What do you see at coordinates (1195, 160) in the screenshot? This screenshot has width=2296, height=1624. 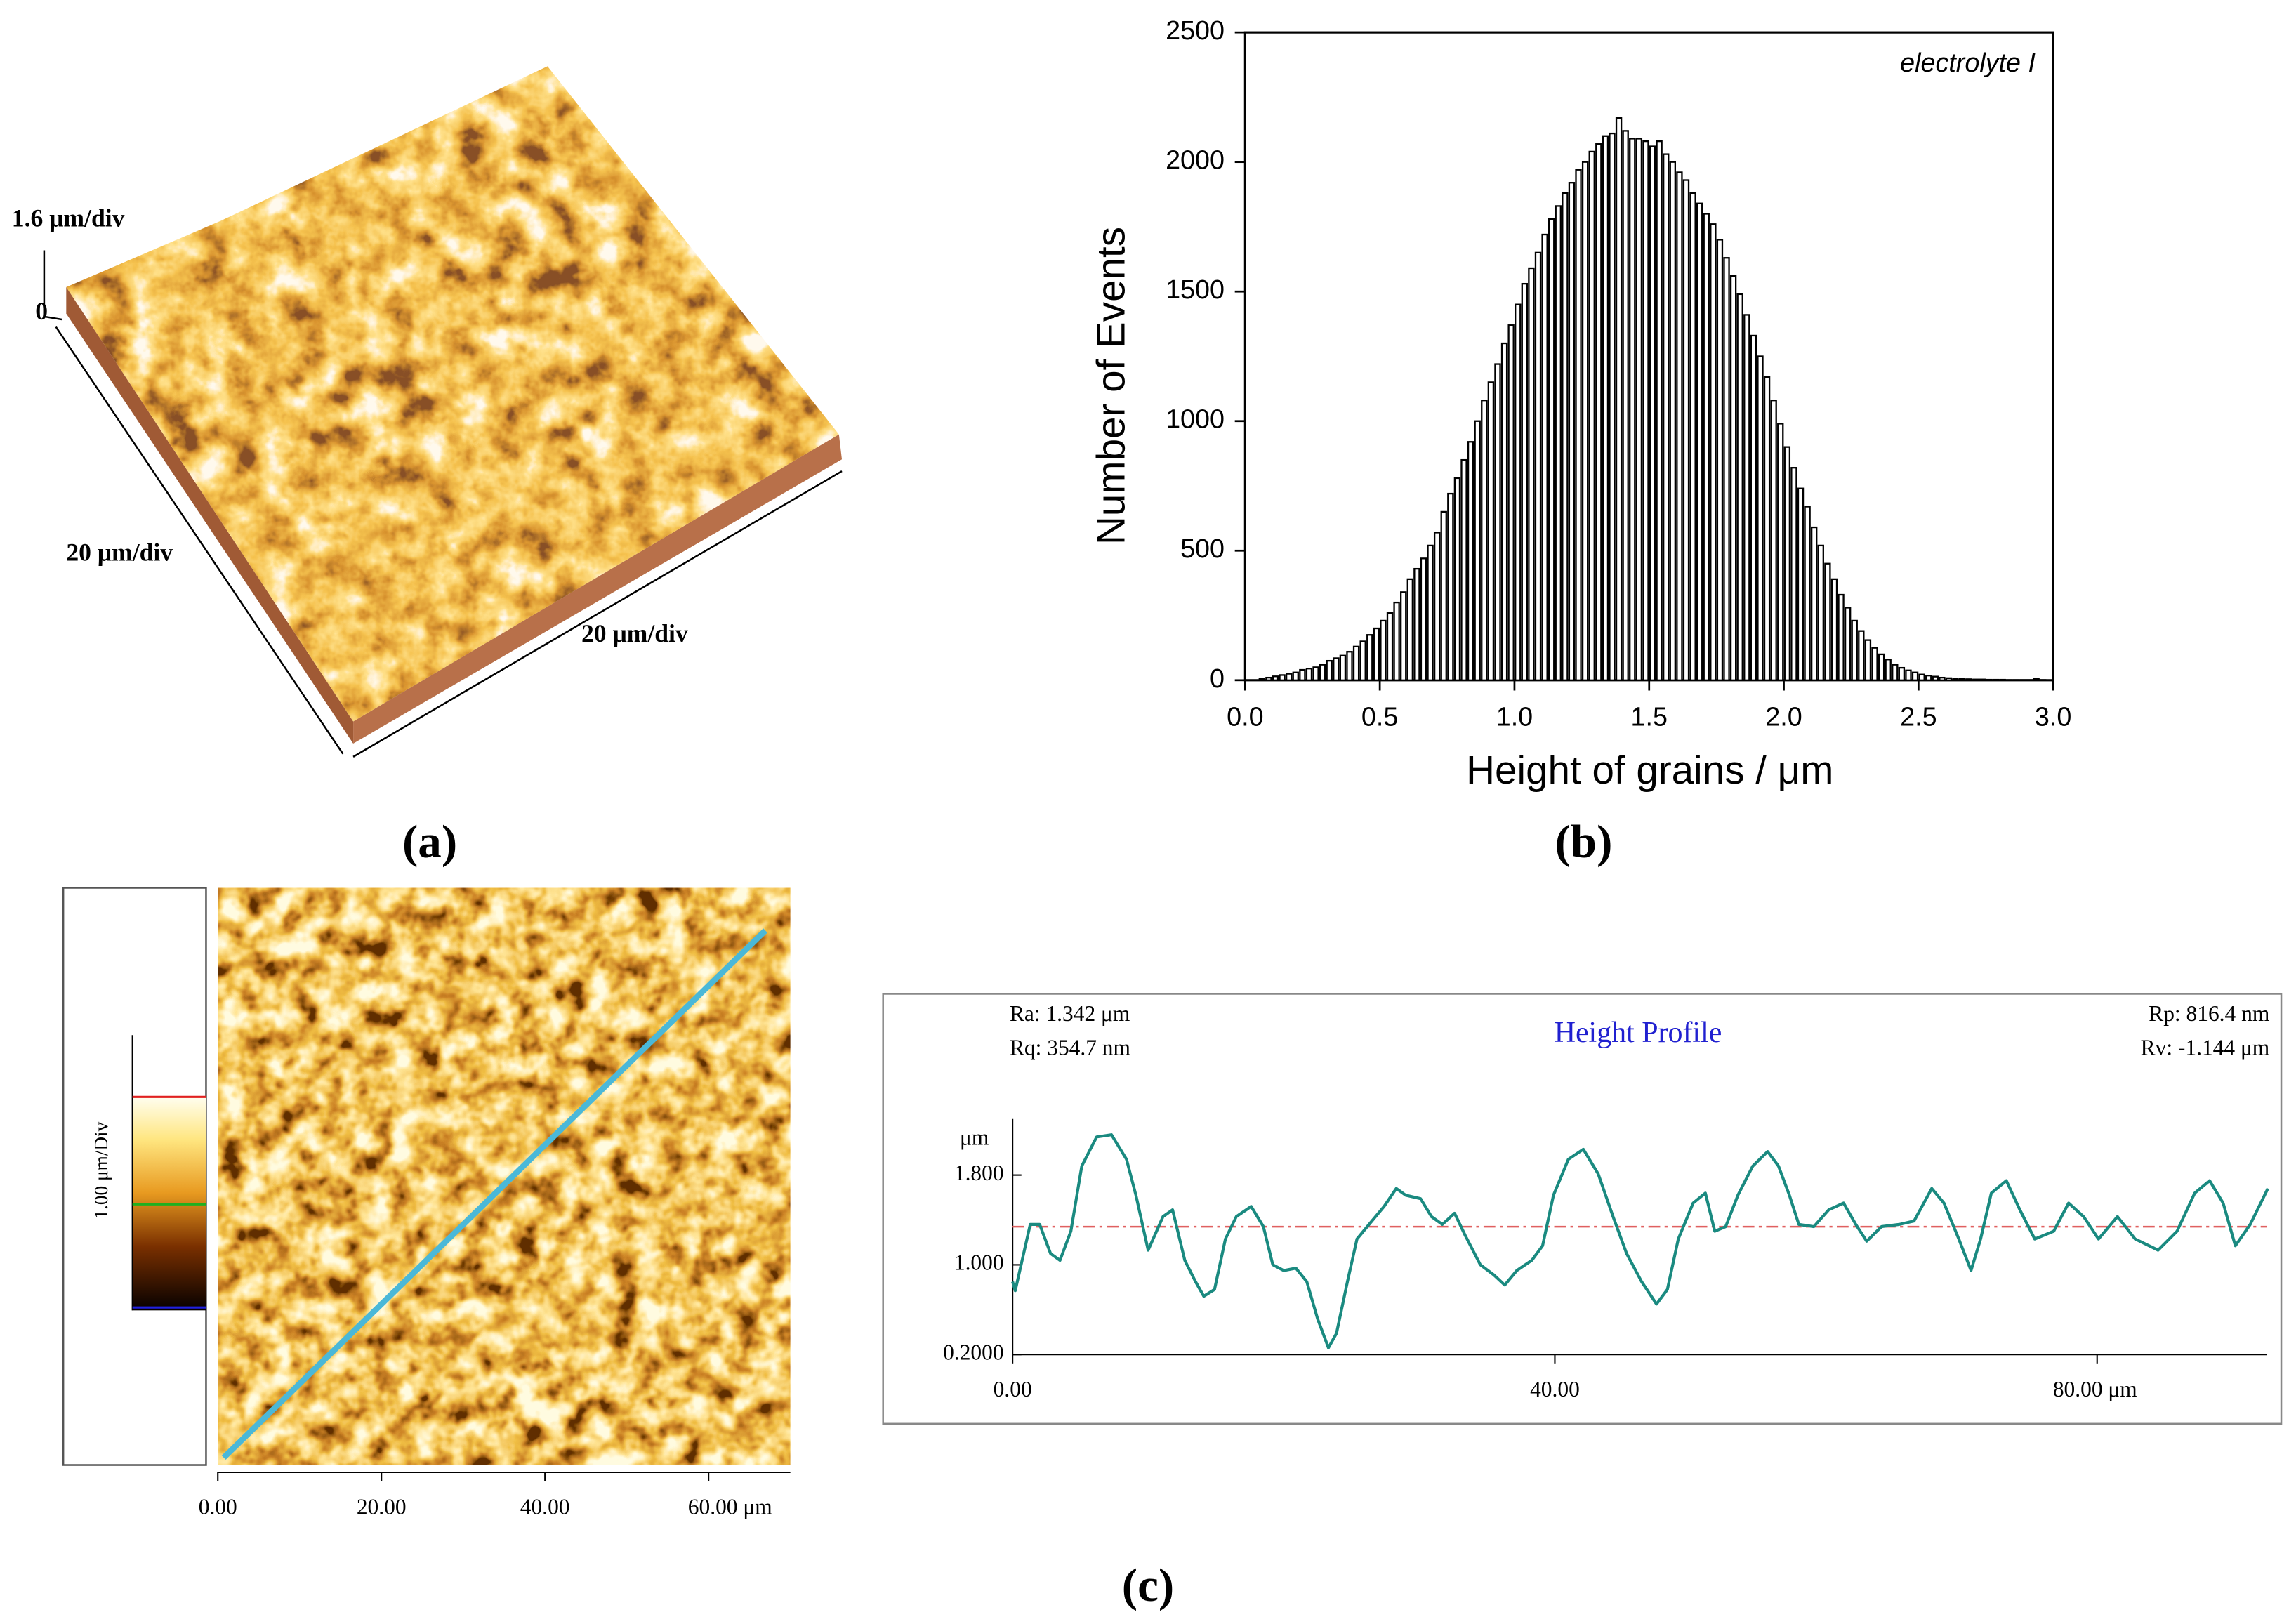 I see `y-tick-label: 2000` at bounding box center [1195, 160].